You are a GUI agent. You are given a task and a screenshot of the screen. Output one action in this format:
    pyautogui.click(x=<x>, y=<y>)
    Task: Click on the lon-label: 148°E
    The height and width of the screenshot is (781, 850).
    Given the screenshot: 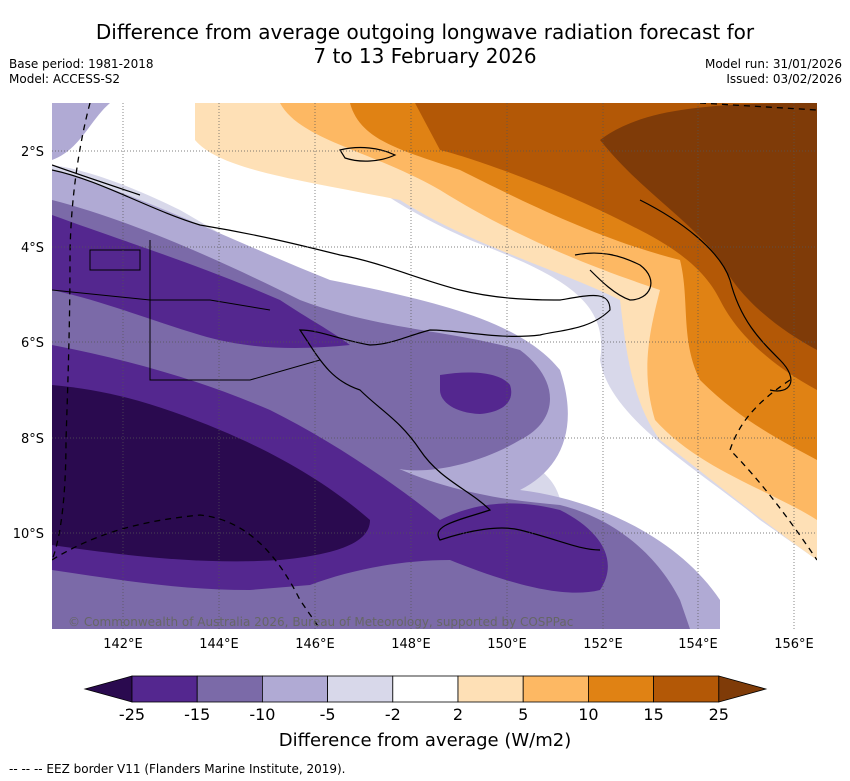 What is the action you would take?
    pyautogui.click(x=411, y=644)
    